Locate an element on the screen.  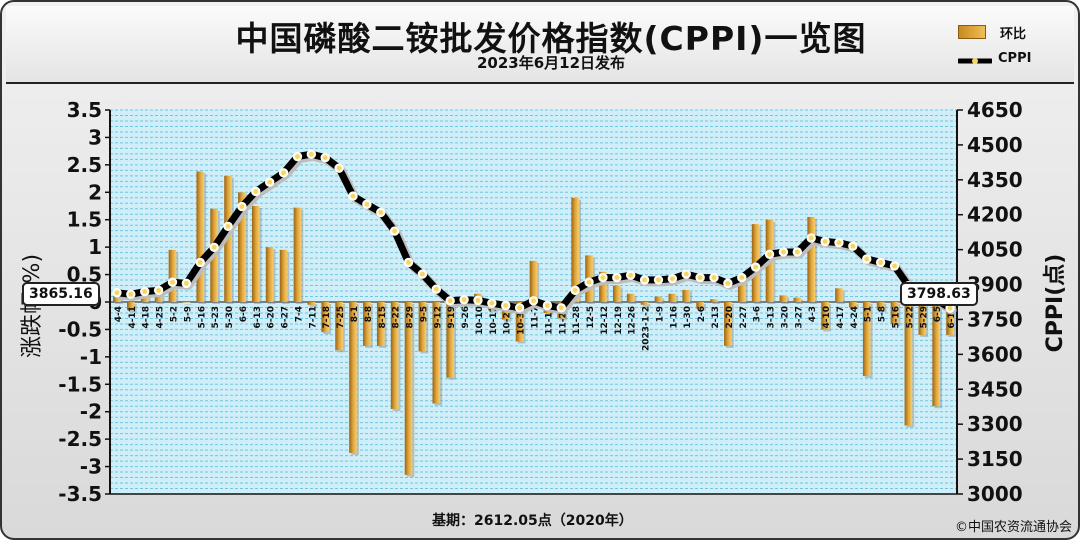
category-label: 4-11 is located at coordinates (133, 317).